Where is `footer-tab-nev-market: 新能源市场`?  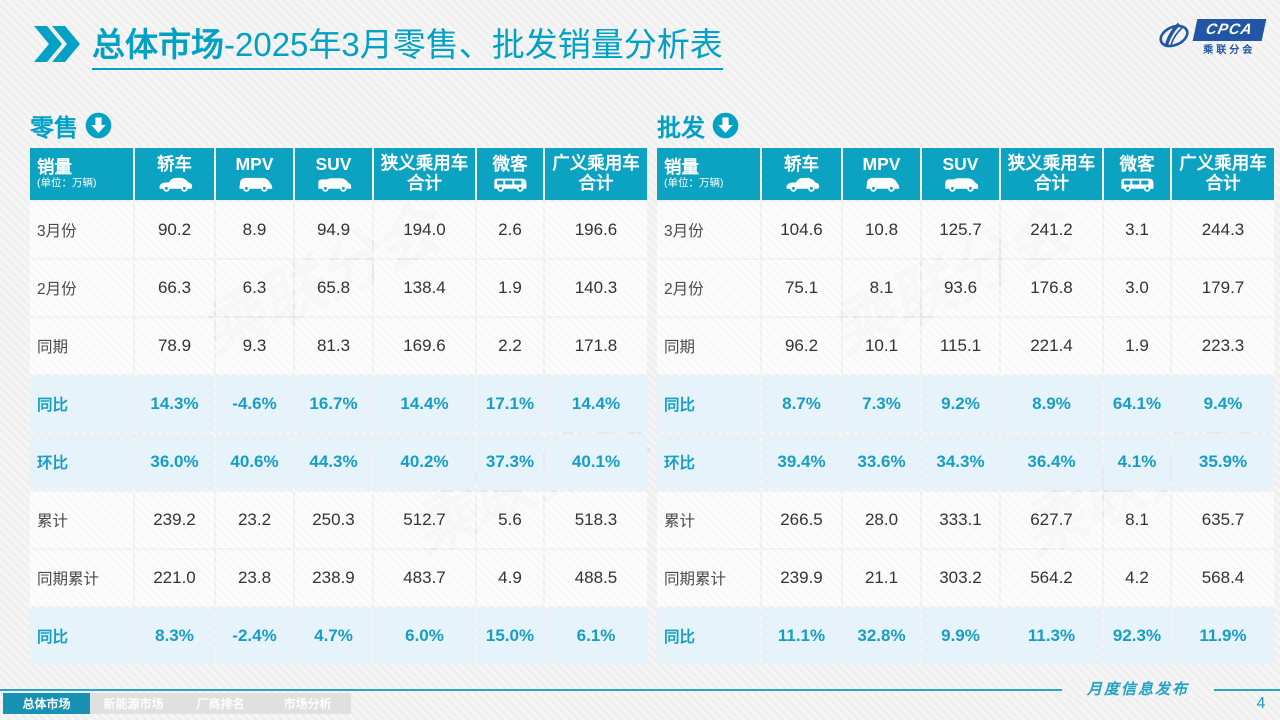 footer-tab-nev-market: 新能源市场 is located at coordinates (133, 703).